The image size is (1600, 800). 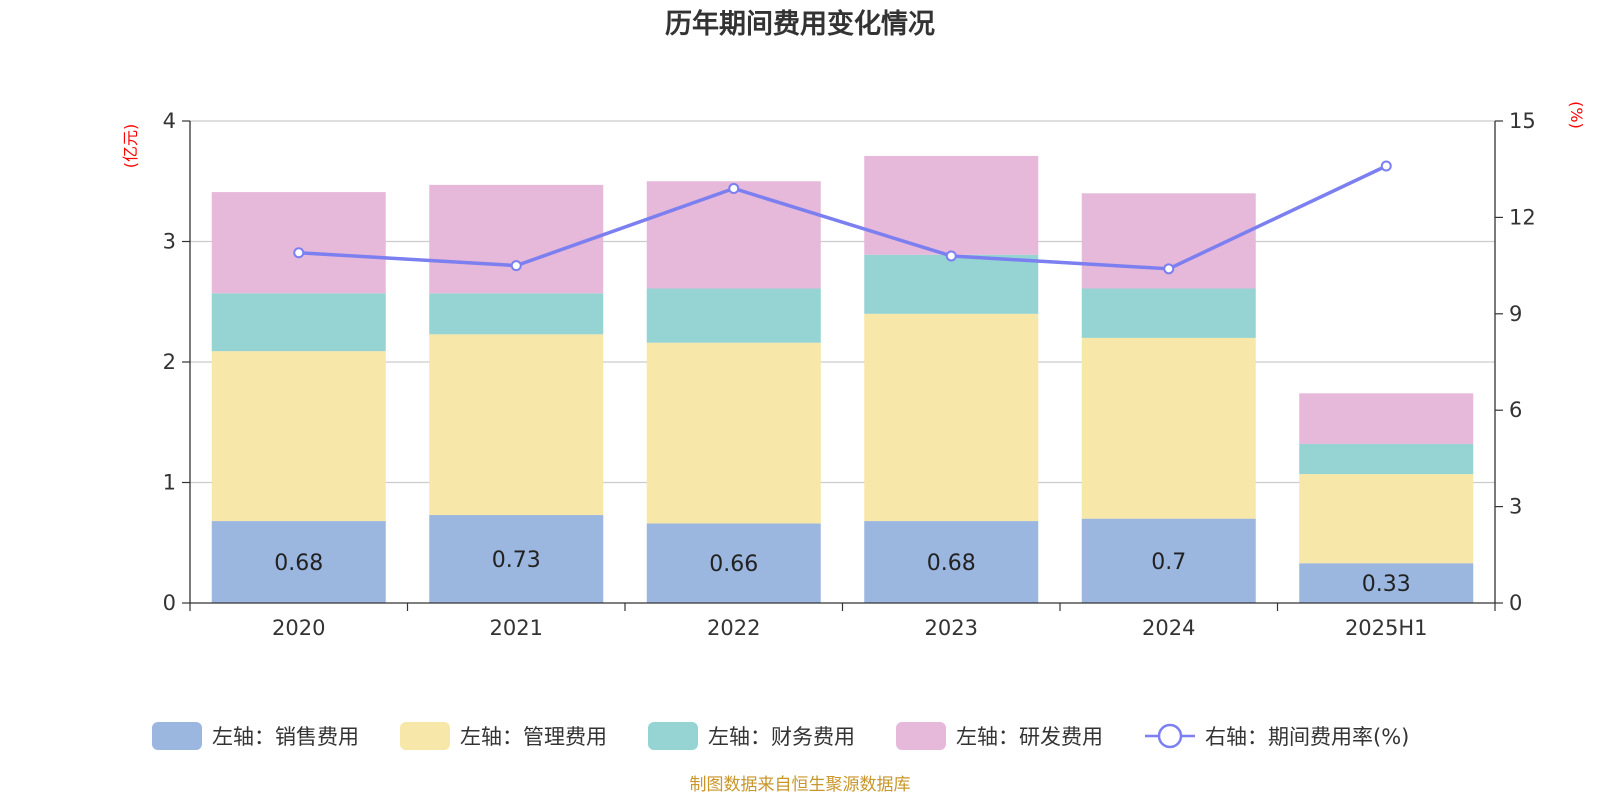 I want to click on left-axis-unit: (亿元), so click(x=130, y=146).